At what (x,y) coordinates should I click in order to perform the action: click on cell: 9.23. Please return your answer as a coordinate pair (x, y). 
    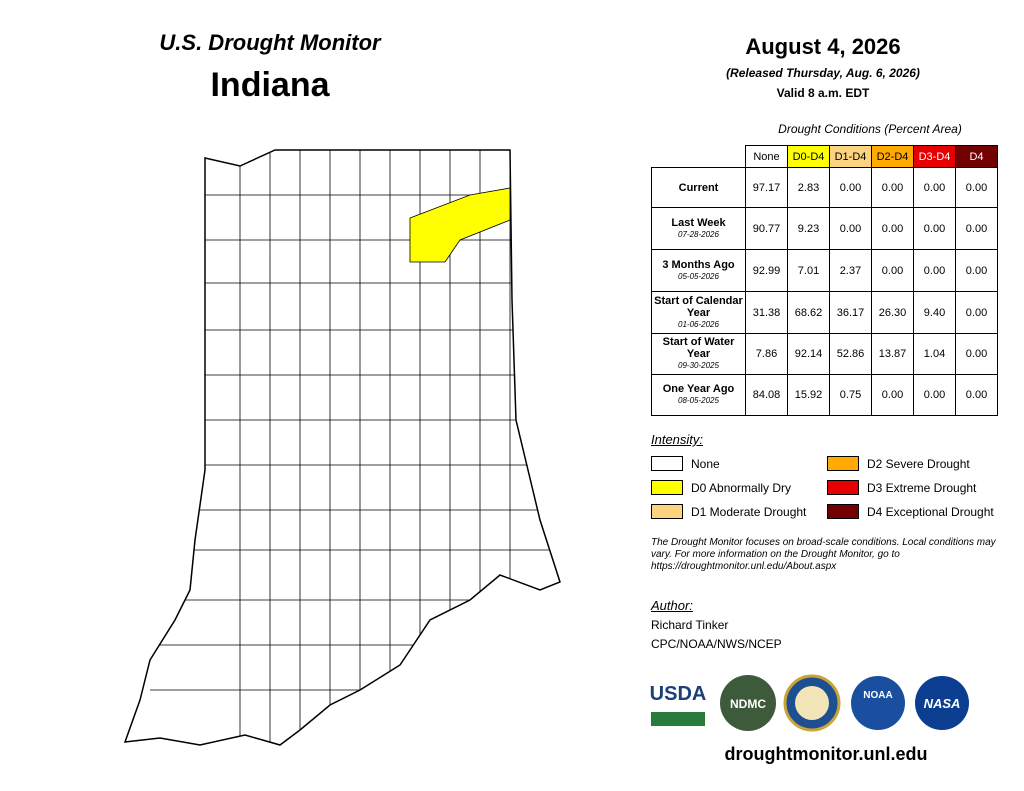
    Looking at the image, I should click on (808, 228).